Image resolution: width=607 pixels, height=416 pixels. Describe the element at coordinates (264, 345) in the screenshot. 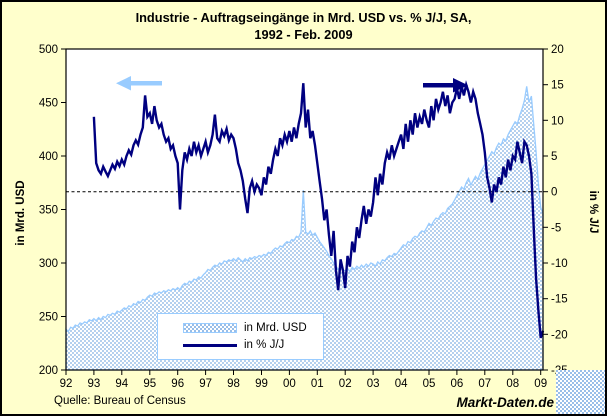

I see `legend-label-pct-jj: in % J/J` at that location.